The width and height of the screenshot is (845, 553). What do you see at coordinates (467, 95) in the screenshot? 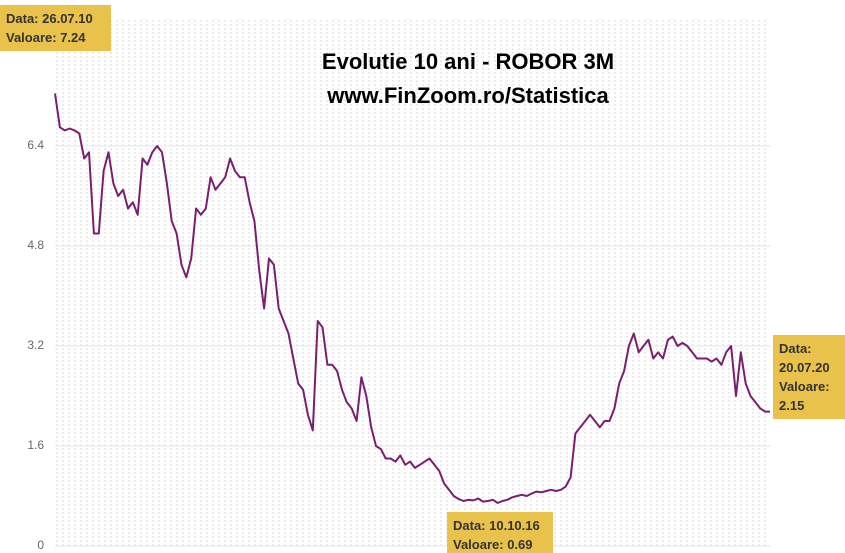
I see `chart-subtitle: www.FinZoom.ro/Statistica` at bounding box center [467, 95].